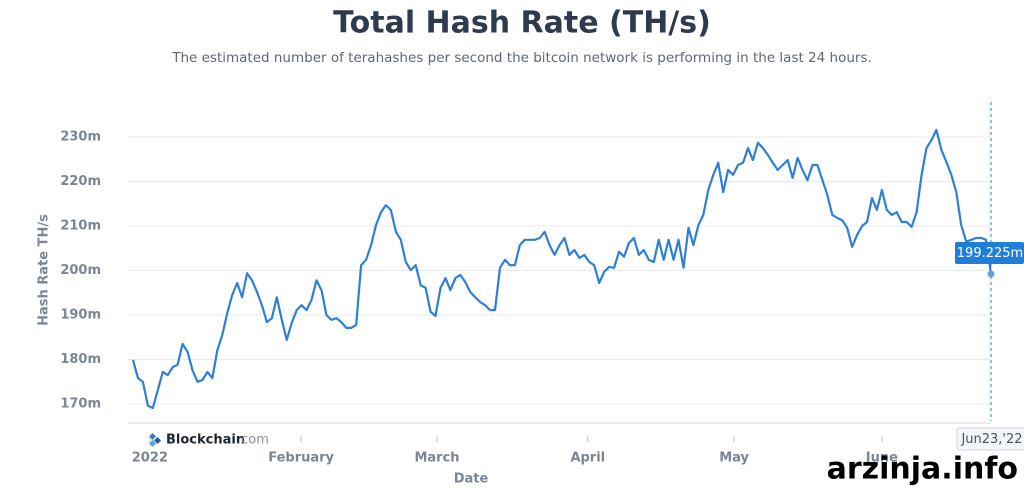 The image size is (1024, 489). Describe the element at coordinates (991, 274) in the screenshot. I see `tooltip-point` at that location.